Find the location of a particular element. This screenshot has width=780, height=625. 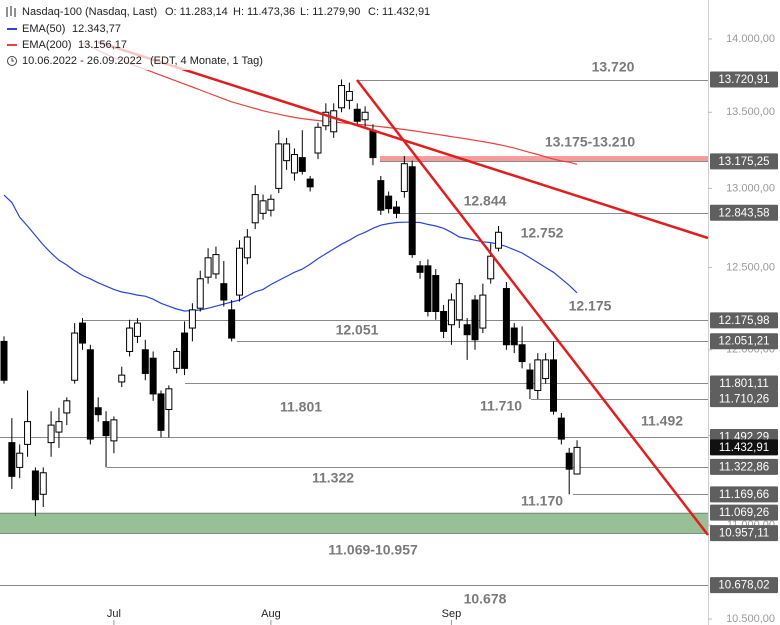

level-label: 13.720,91 is located at coordinates (743, 80).